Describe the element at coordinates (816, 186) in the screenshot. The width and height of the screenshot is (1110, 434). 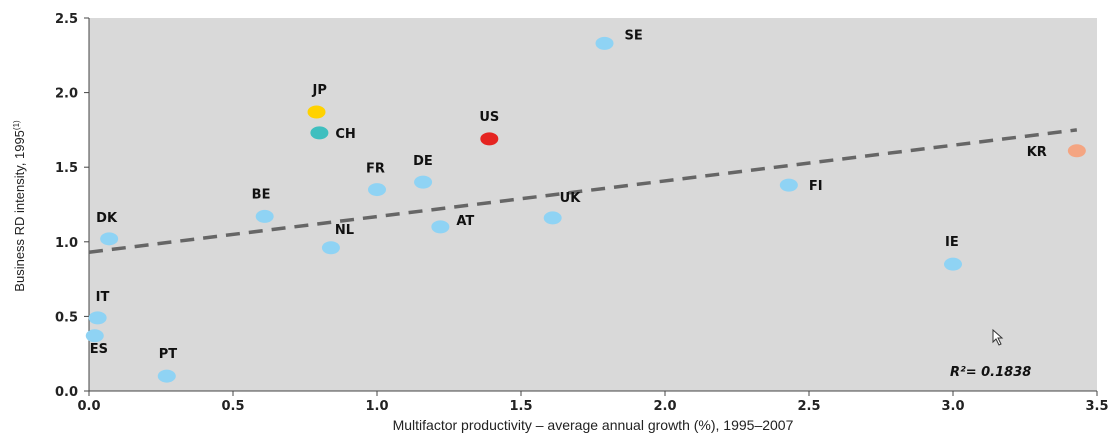
I see `point-label-fi: FI` at that location.